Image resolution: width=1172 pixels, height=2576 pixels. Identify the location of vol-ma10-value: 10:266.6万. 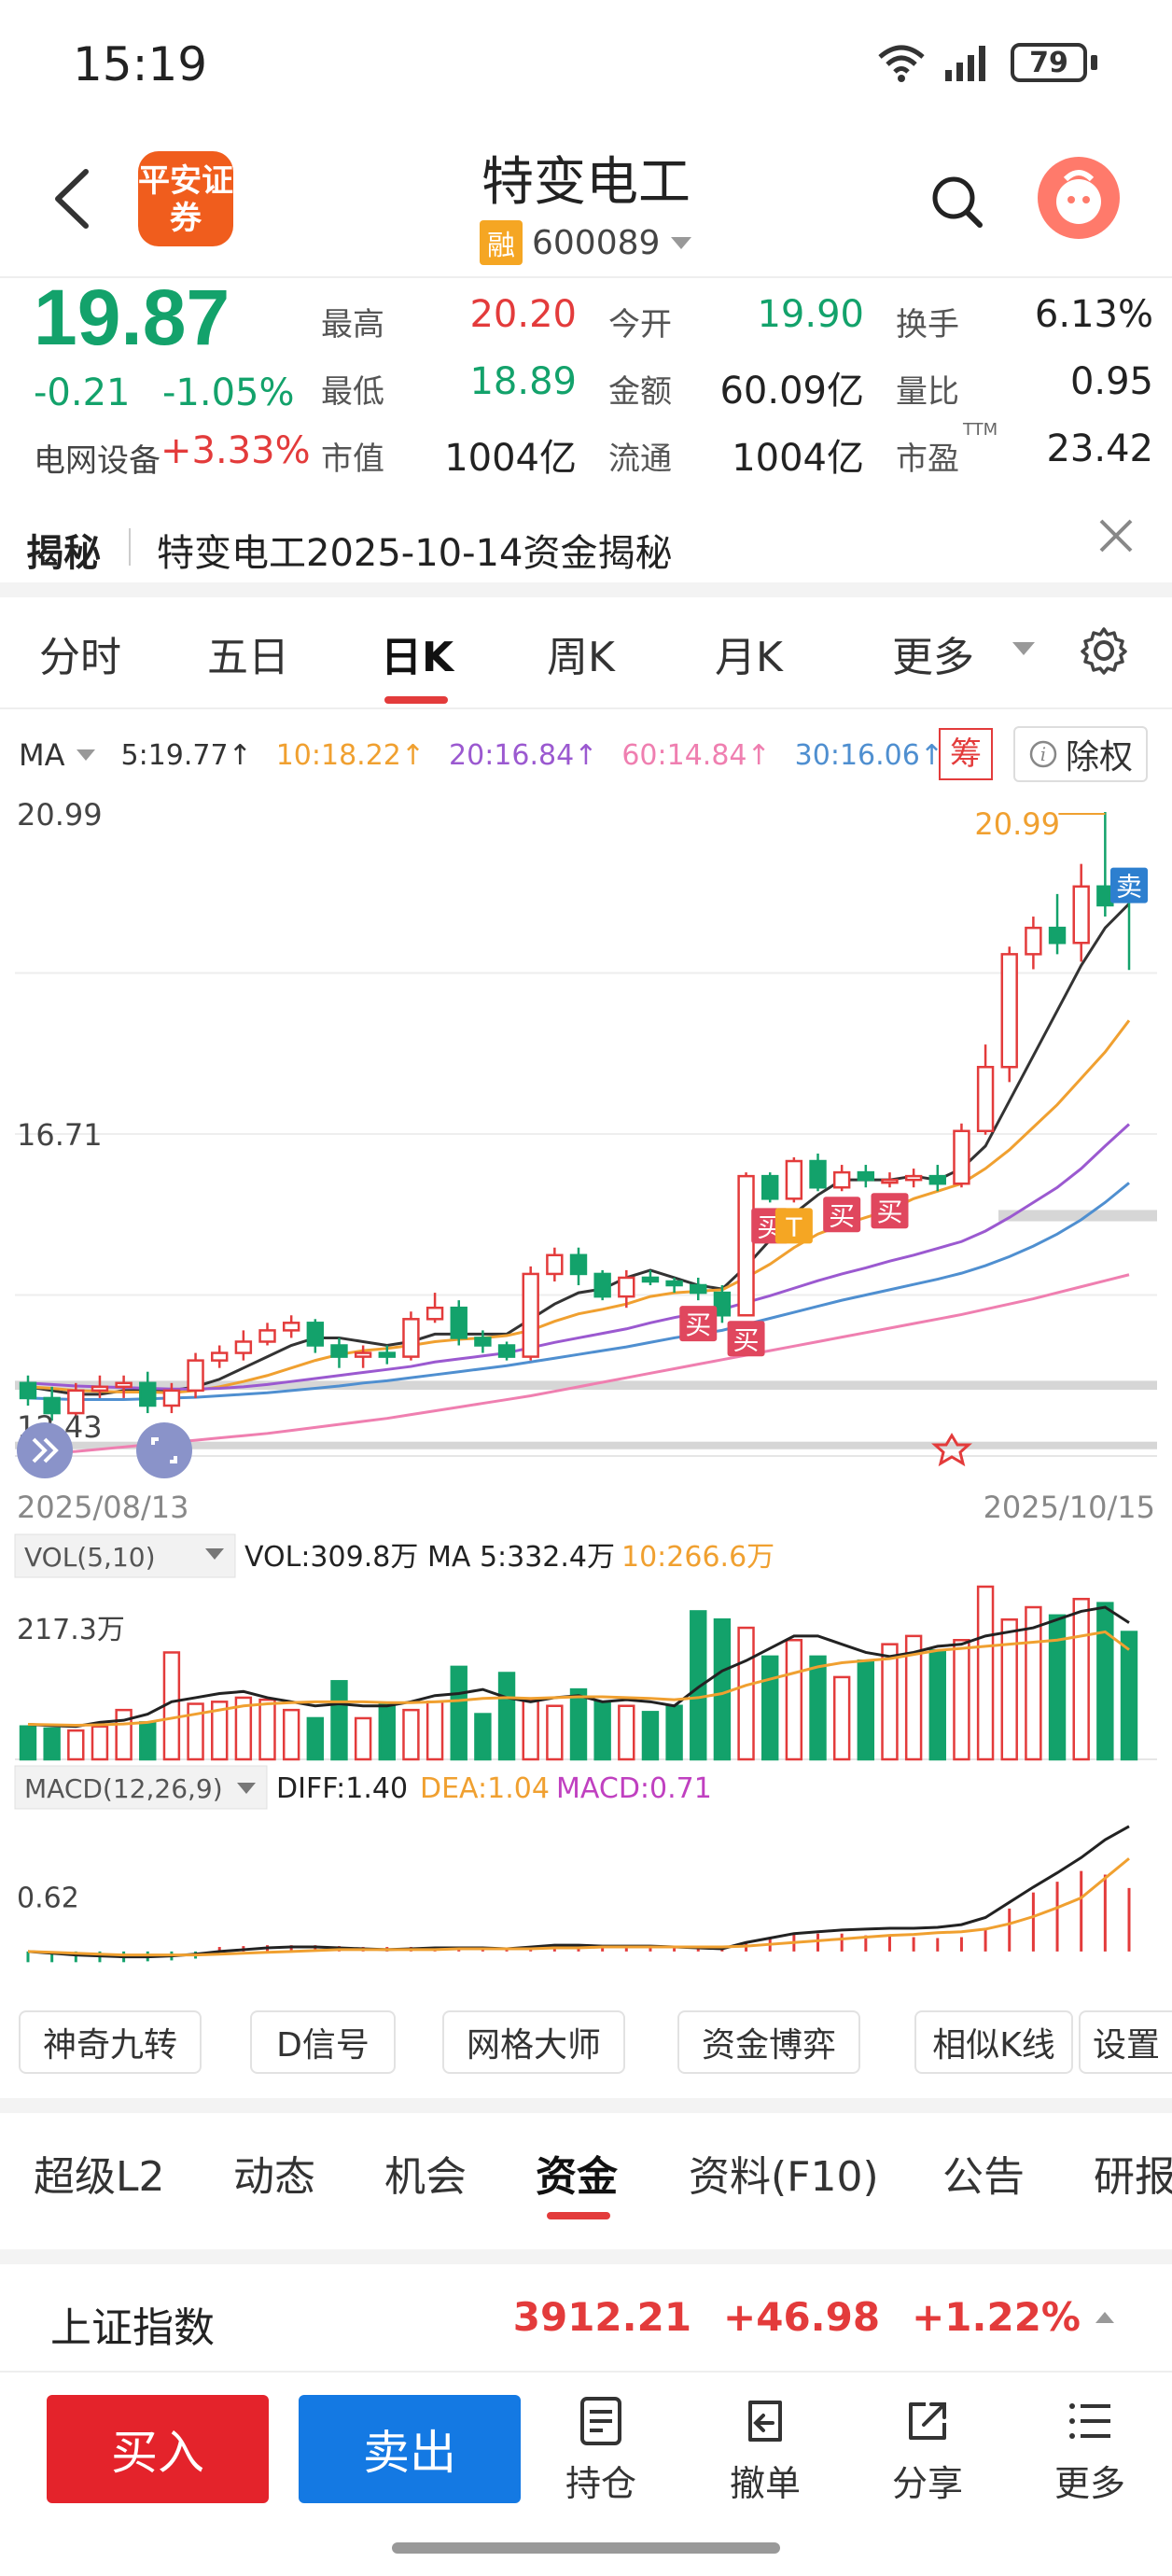
(697, 1557).